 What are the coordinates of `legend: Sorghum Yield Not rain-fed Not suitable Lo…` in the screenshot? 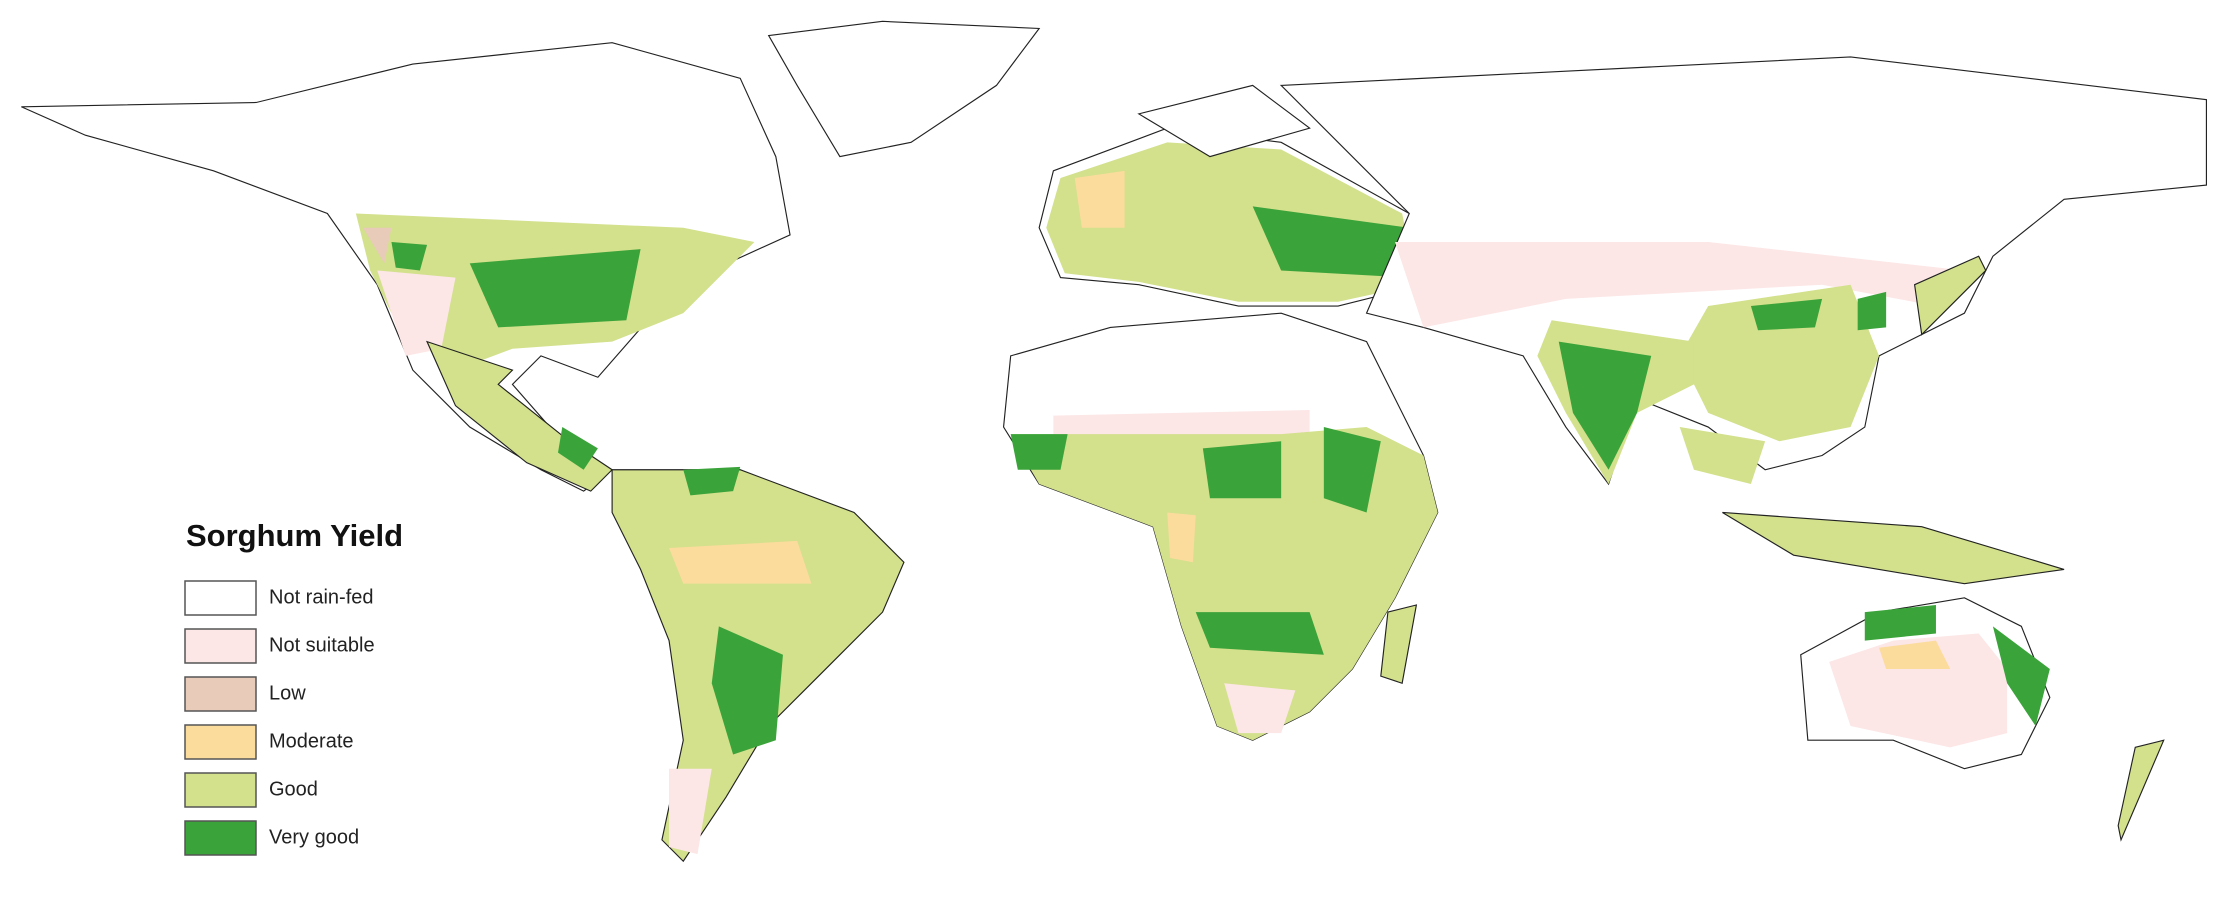 It's located at (293, 687).